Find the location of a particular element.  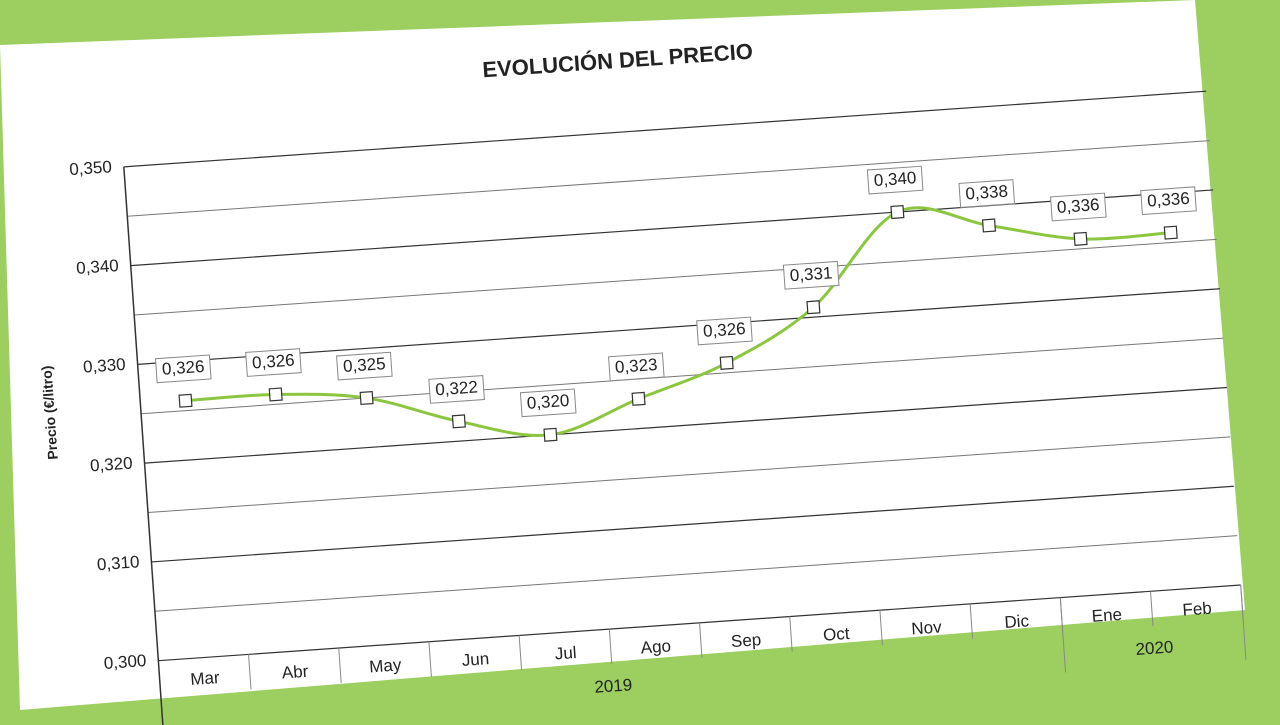

y-tick-label: 0,300 is located at coordinates (125, 662).